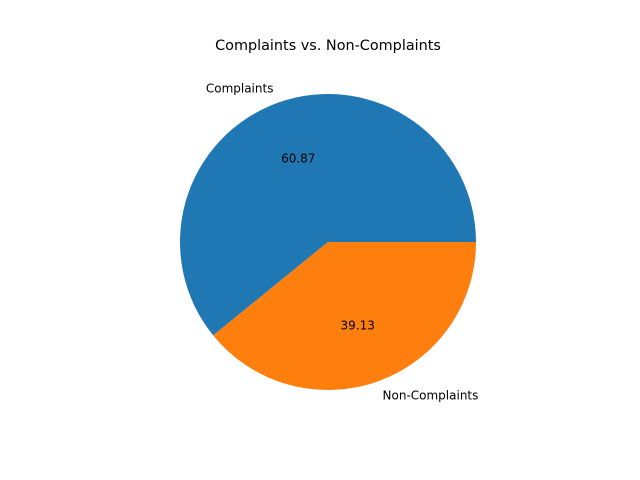 The width and height of the screenshot is (640, 480). Describe the element at coordinates (298, 158) in the screenshot. I see `slice-percent-complaints: 60.87` at that location.